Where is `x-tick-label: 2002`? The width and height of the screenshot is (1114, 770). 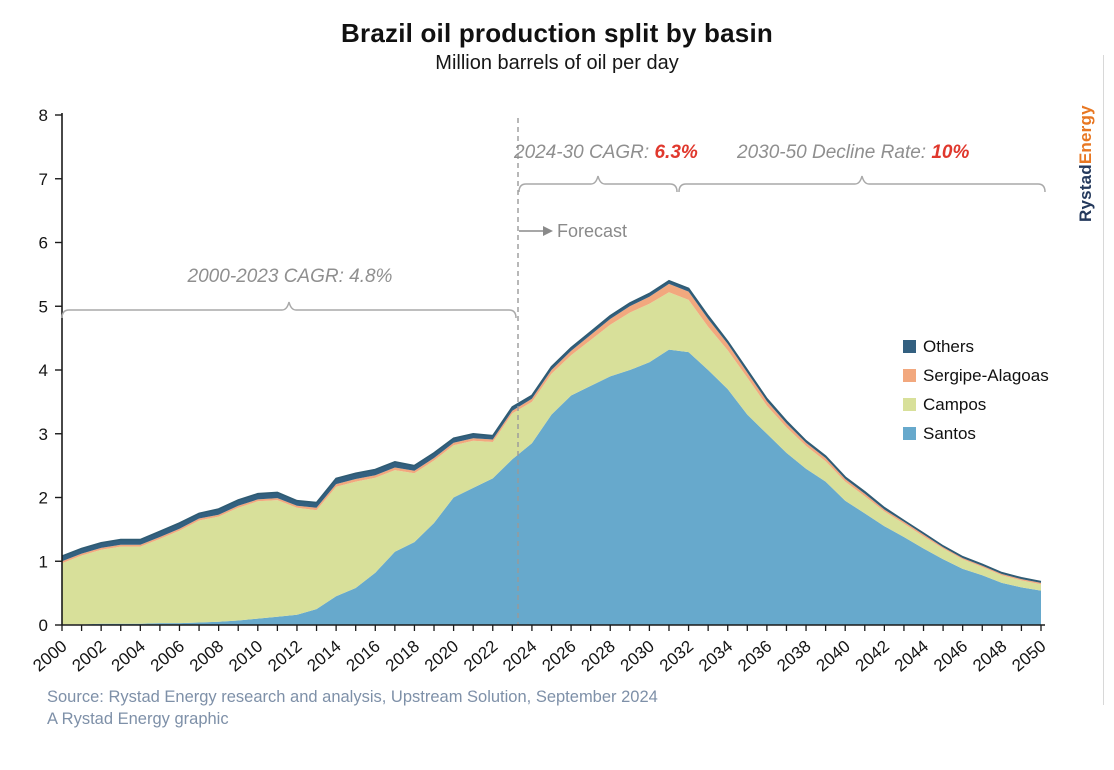 x-tick-label: 2002 is located at coordinates (89, 656).